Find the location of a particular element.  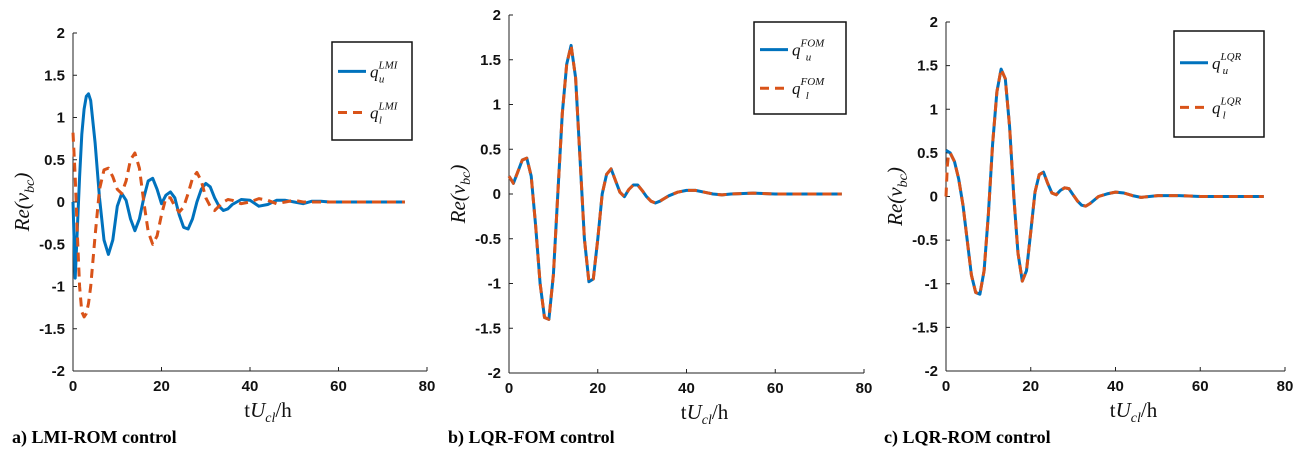

legend-entry: qFOM l is located at coordinates (808, 89).